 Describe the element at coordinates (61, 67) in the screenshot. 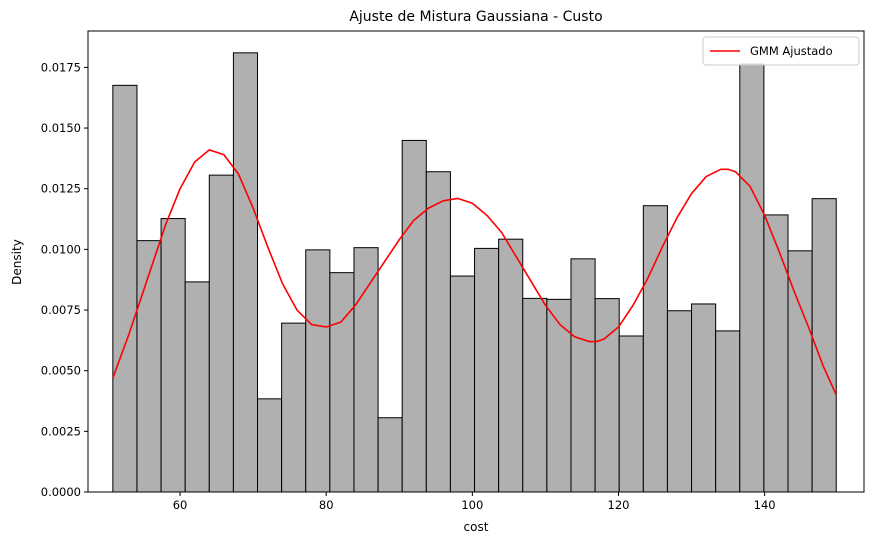

I see `y-tick-label: 0.0175` at that location.